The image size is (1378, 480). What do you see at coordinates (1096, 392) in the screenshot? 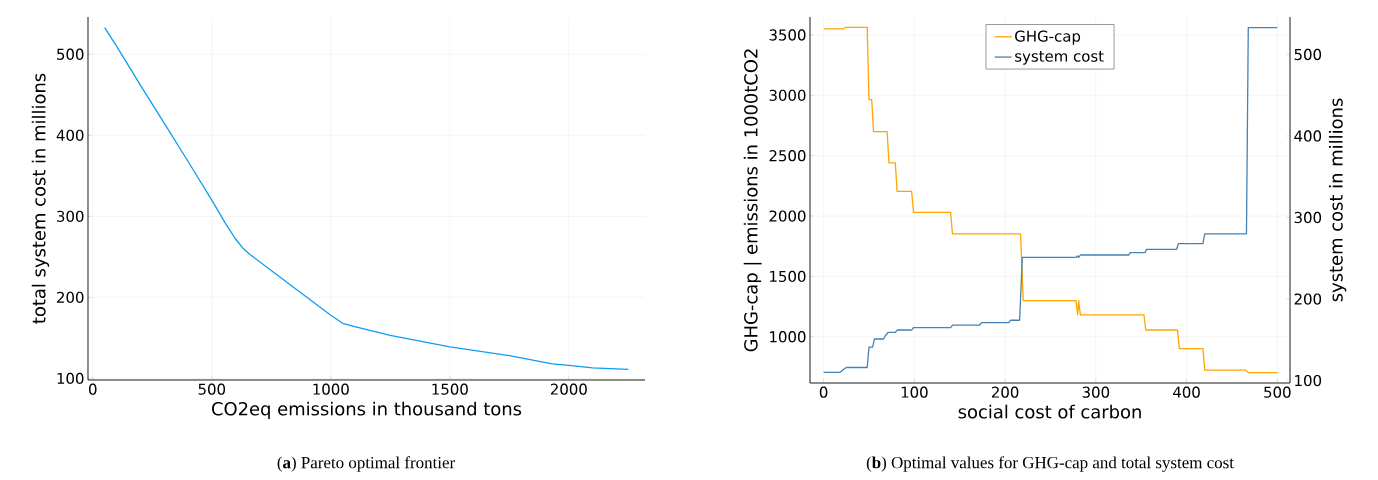
I see `x-tick-label: 300` at bounding box center [1096, 392].